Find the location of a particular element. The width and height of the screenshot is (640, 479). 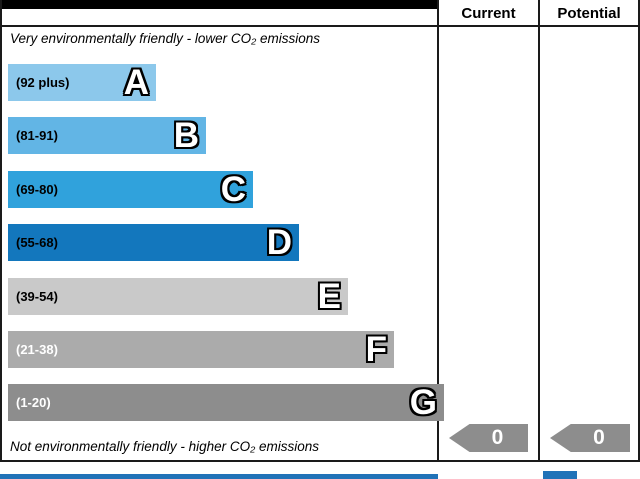

band-letter: C is located at coordinates (233, 189).